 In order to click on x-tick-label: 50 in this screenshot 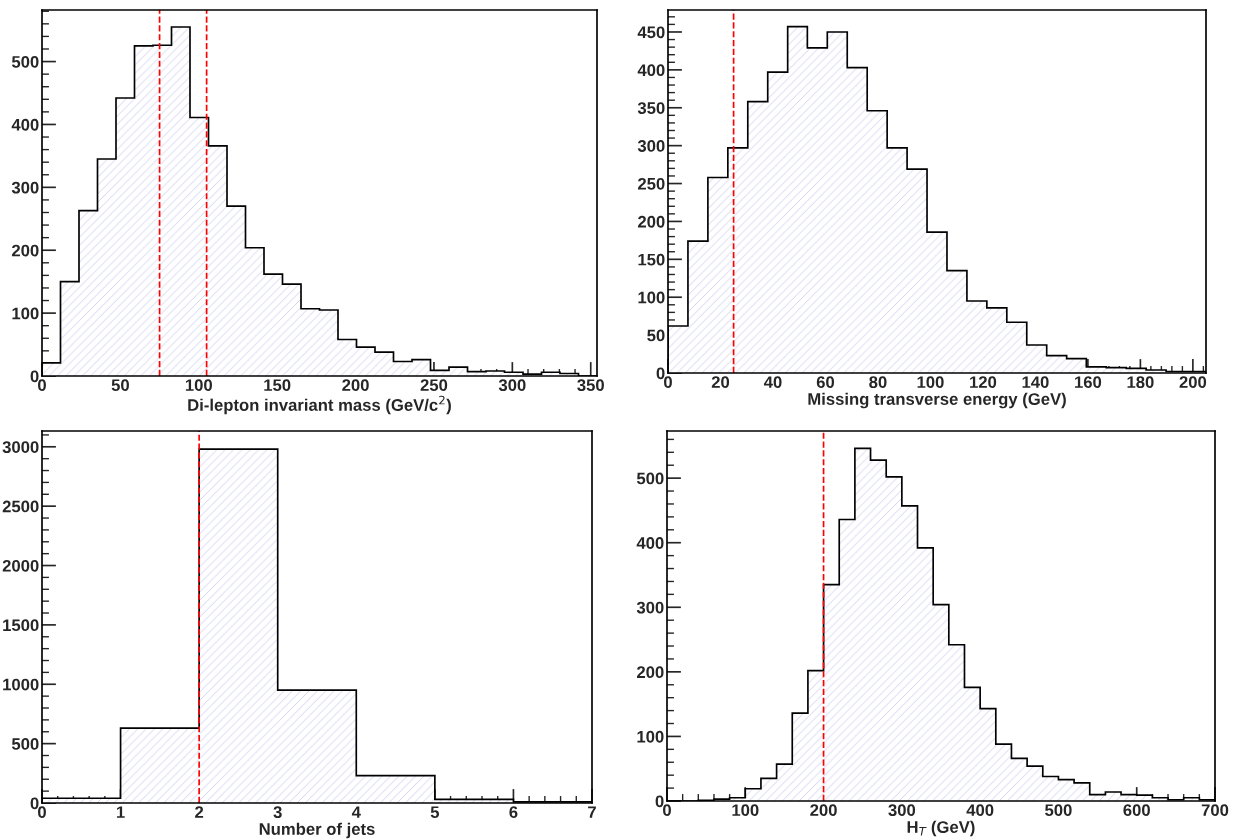, I will do `click(120, 385)`.